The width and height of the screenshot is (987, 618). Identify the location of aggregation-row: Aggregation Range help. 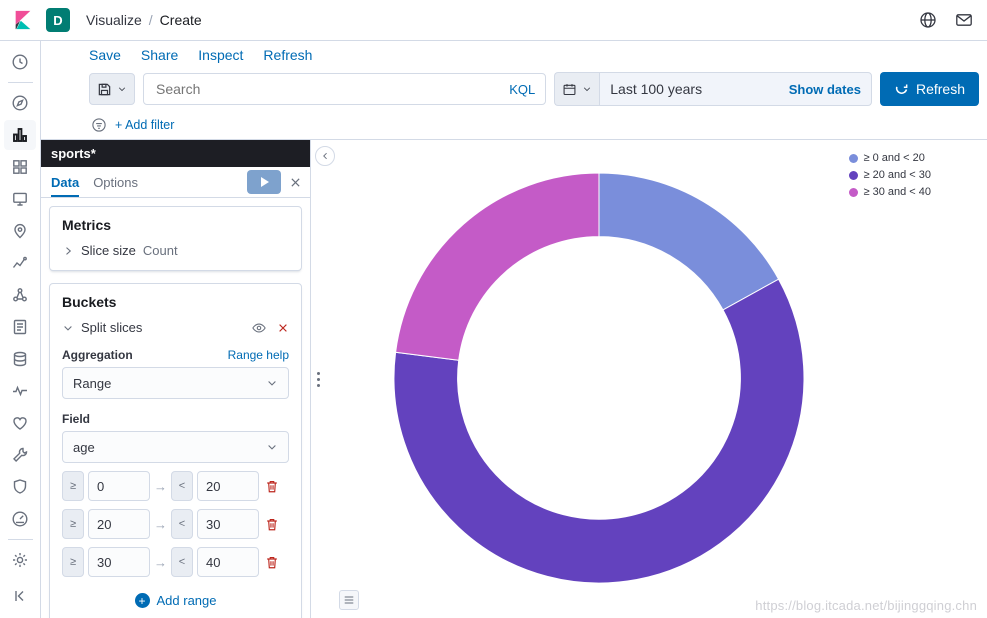
(175, 355).